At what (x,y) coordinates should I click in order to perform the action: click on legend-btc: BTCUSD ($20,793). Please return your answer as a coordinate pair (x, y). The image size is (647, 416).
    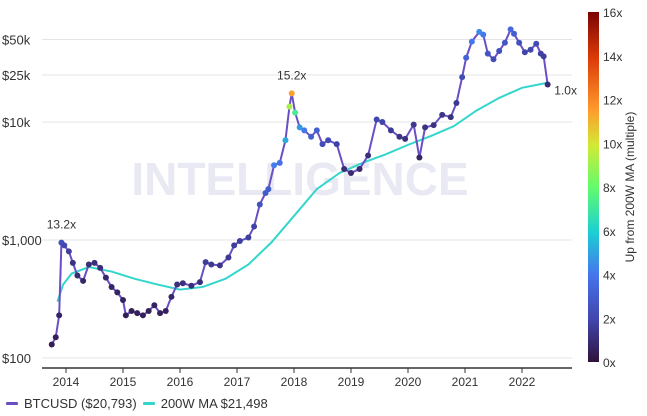
    Looking at the image, I should click on (80, 403).